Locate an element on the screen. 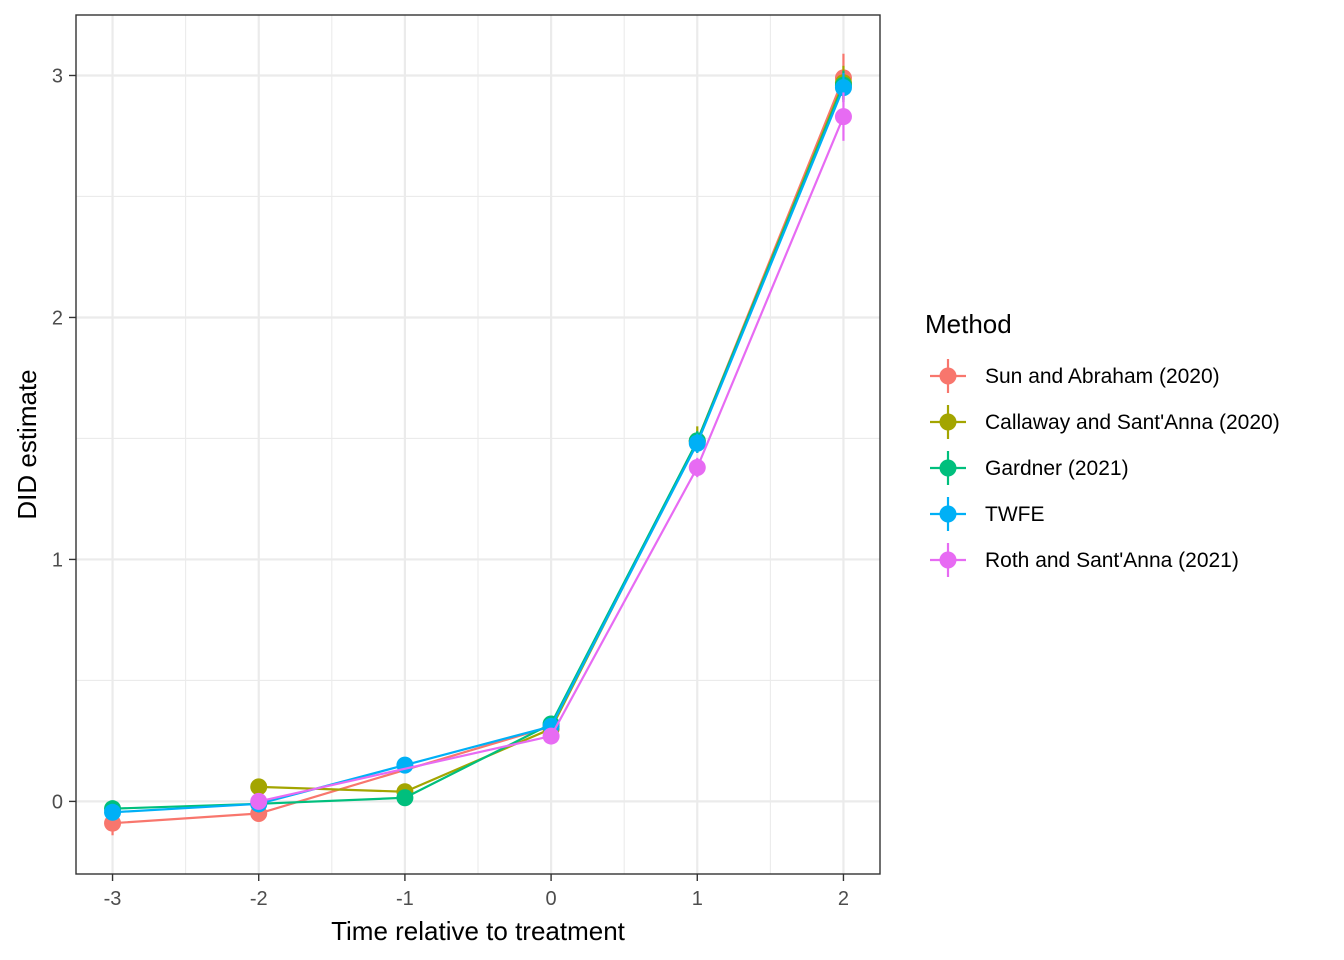  x-tick-label: -2 is located at coordinates (259, 899).